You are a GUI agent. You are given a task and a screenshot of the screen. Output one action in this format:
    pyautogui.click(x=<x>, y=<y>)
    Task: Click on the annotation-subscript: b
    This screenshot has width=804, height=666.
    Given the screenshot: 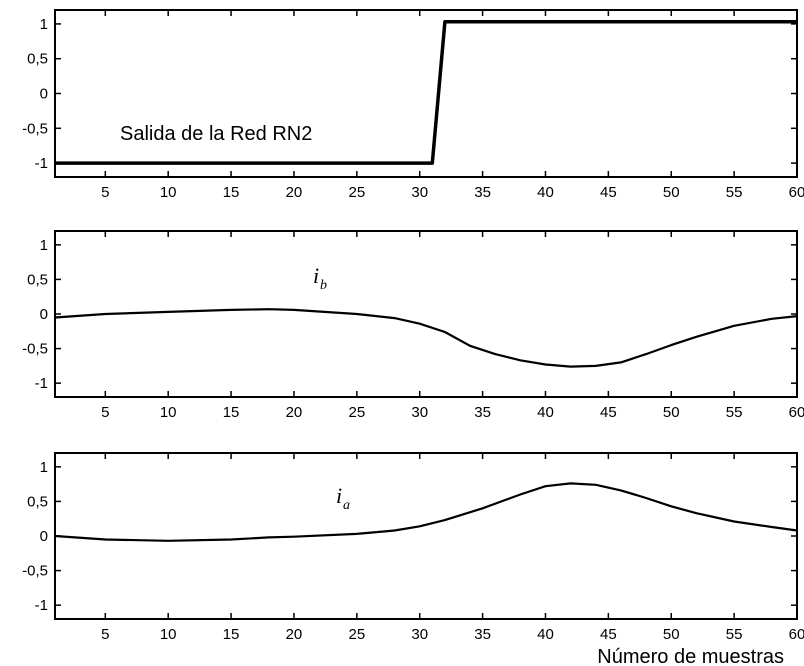 What is the action you would take?
    pyautogui.click(x=323, y=285)
    